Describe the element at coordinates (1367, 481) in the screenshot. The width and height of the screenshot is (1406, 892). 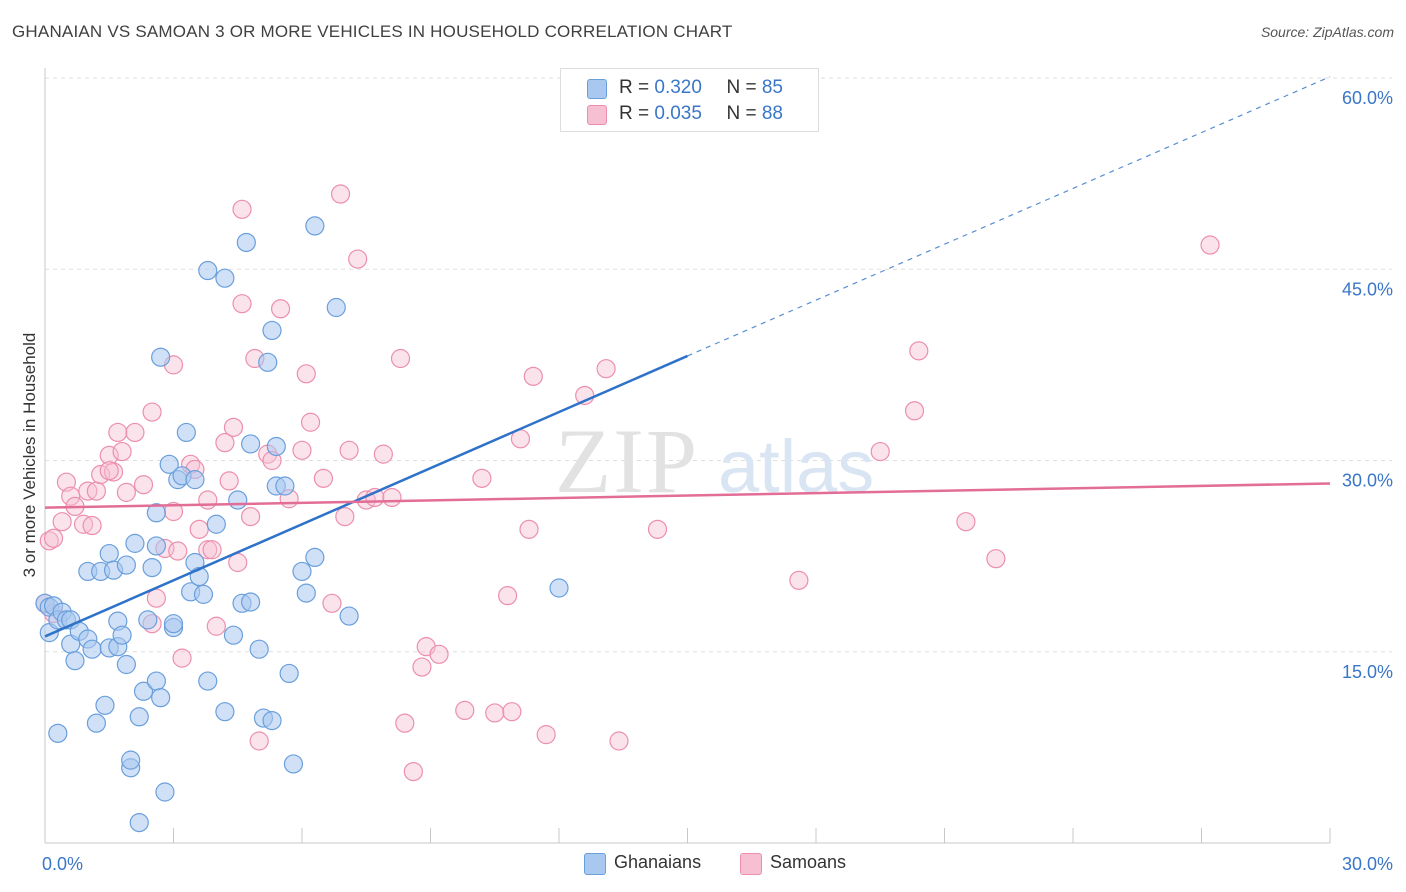
I see `y-tick-label: 30.0%` at that location.